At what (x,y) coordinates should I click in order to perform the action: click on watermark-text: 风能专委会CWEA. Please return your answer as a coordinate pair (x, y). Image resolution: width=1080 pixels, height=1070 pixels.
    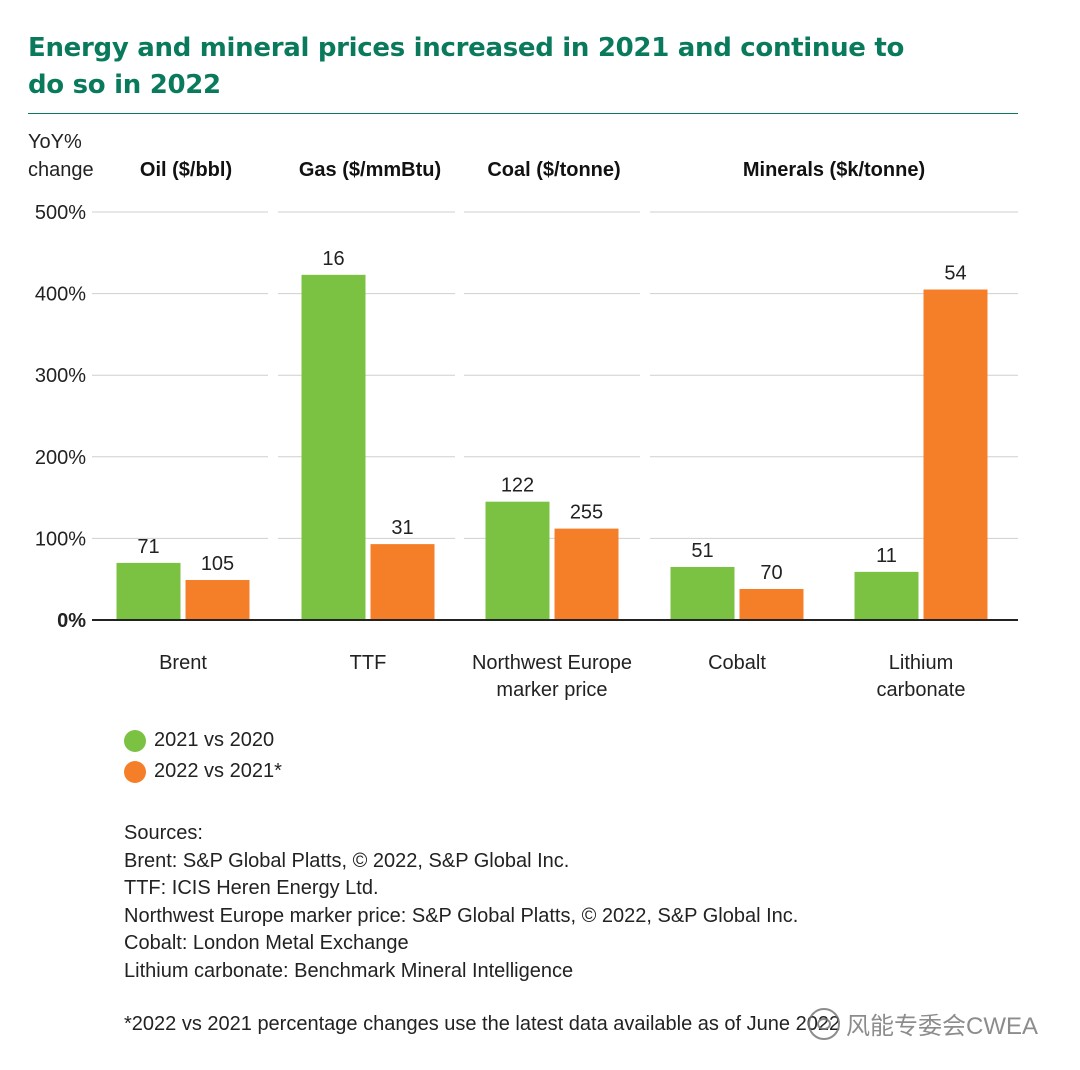
    Looking at the image, I should click on (942, 1026).